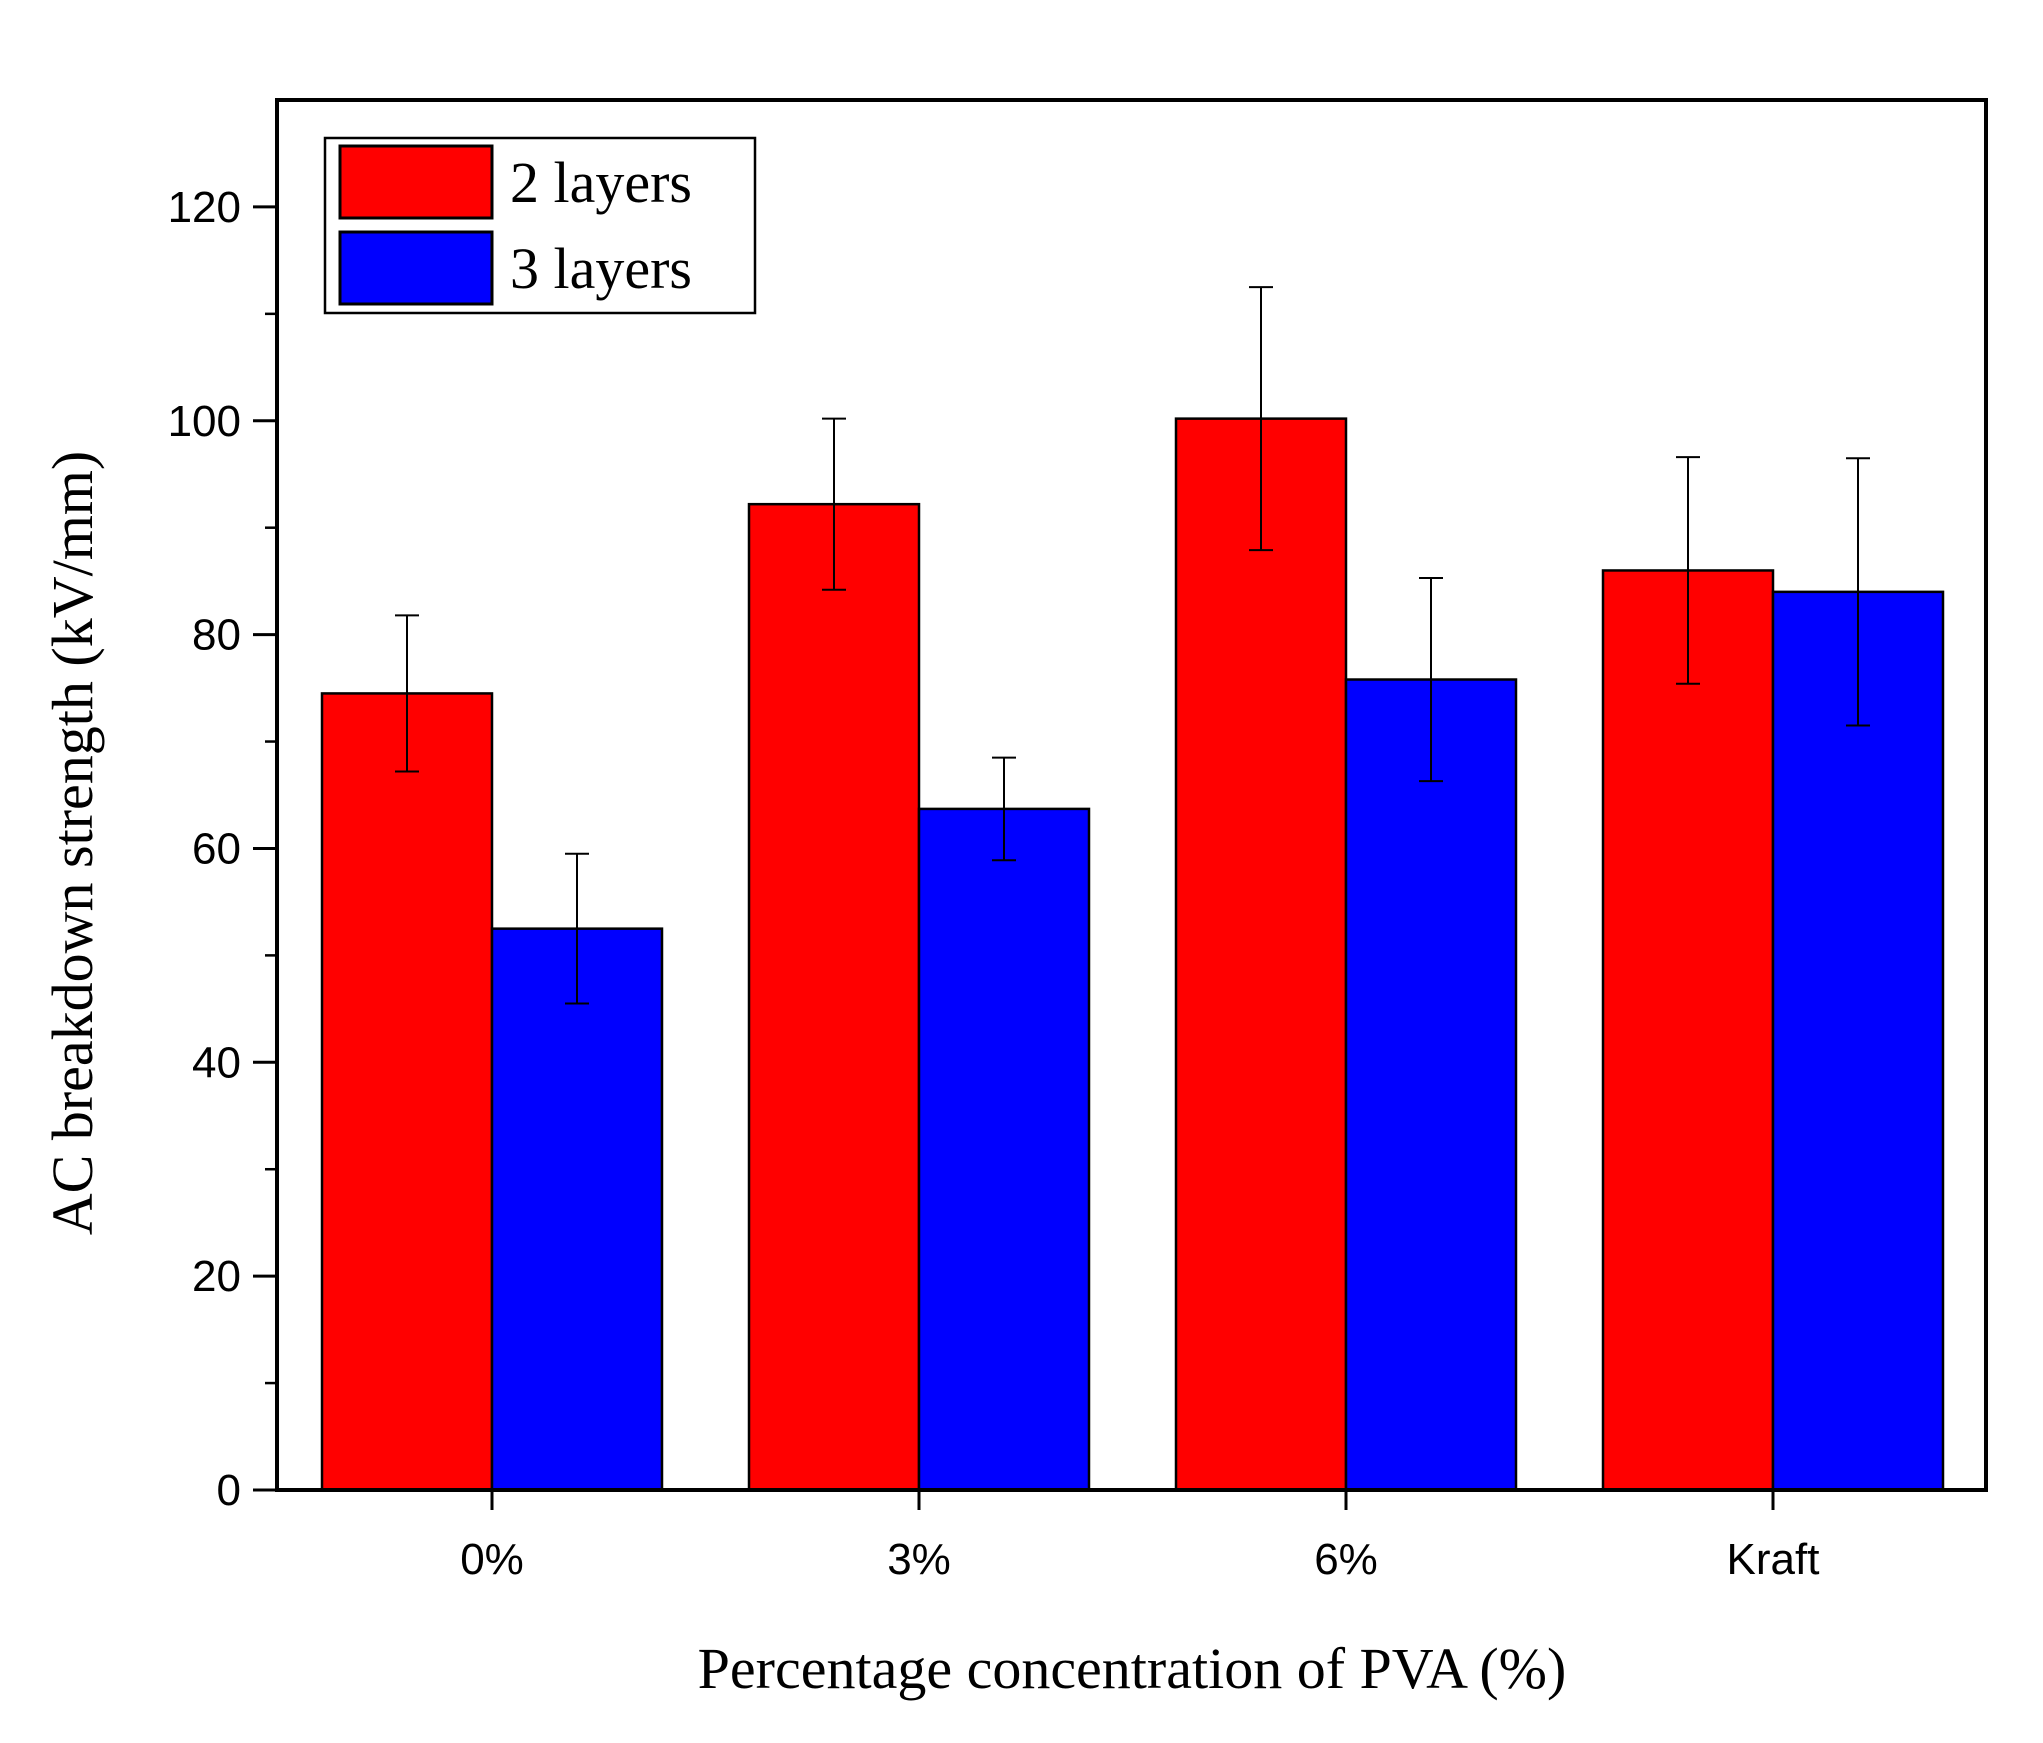 The width and height of the screenshot is (2043, 1743). I want to click on x-tick-label-1: 3%, so click(919, 1559).